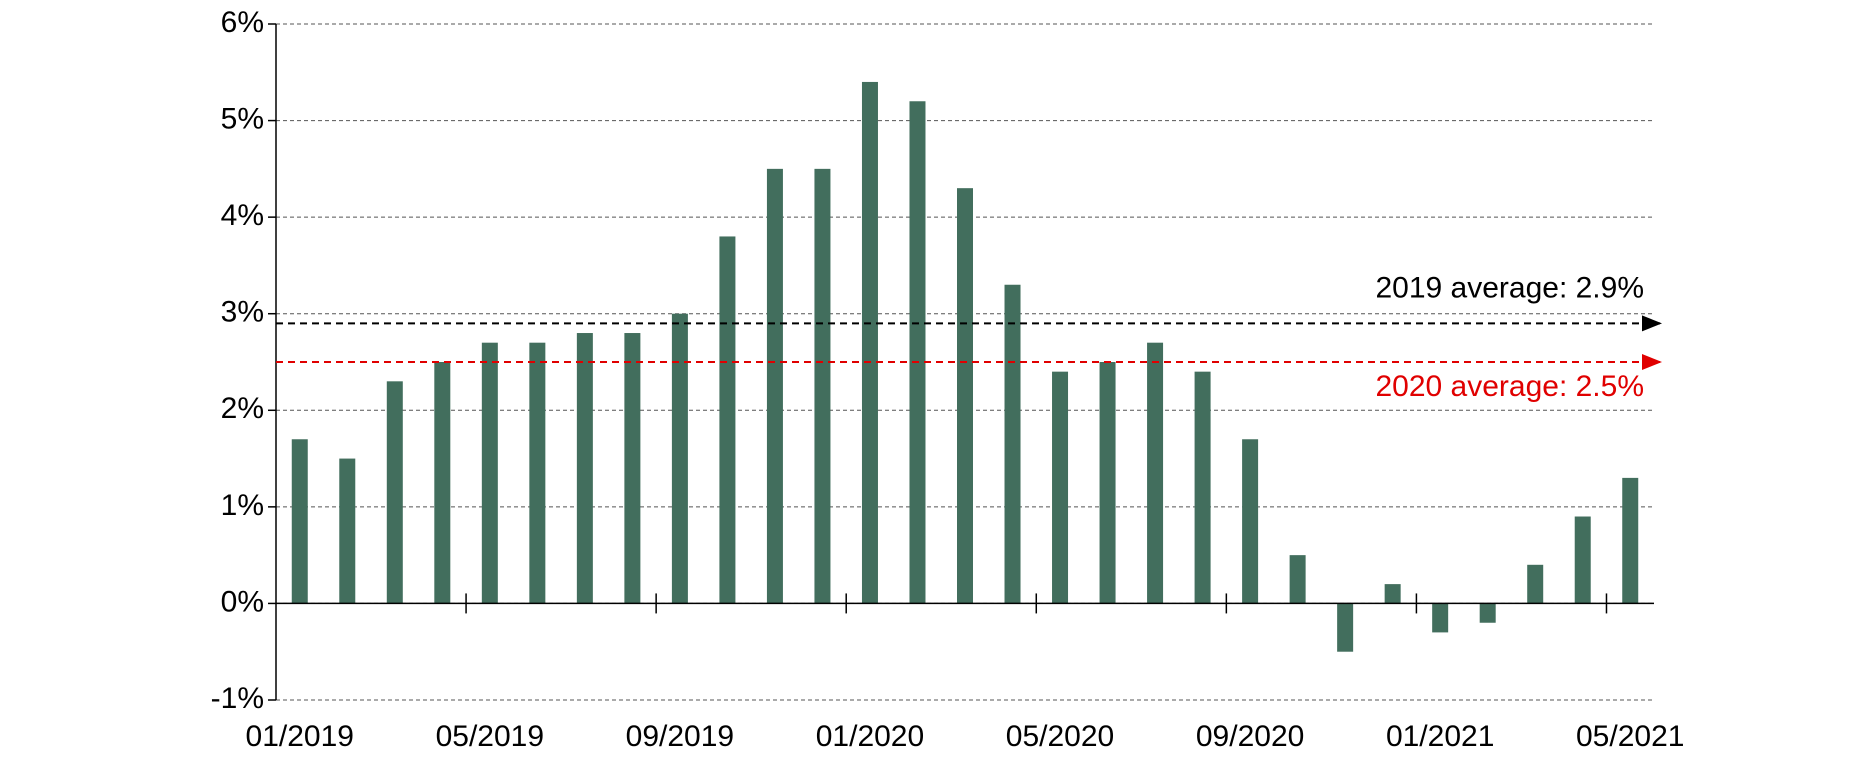  What do you see at coordinates (242, 505) in the screenshot?
I see `y-tick-label: 1%` at bounding box center [242, 505].